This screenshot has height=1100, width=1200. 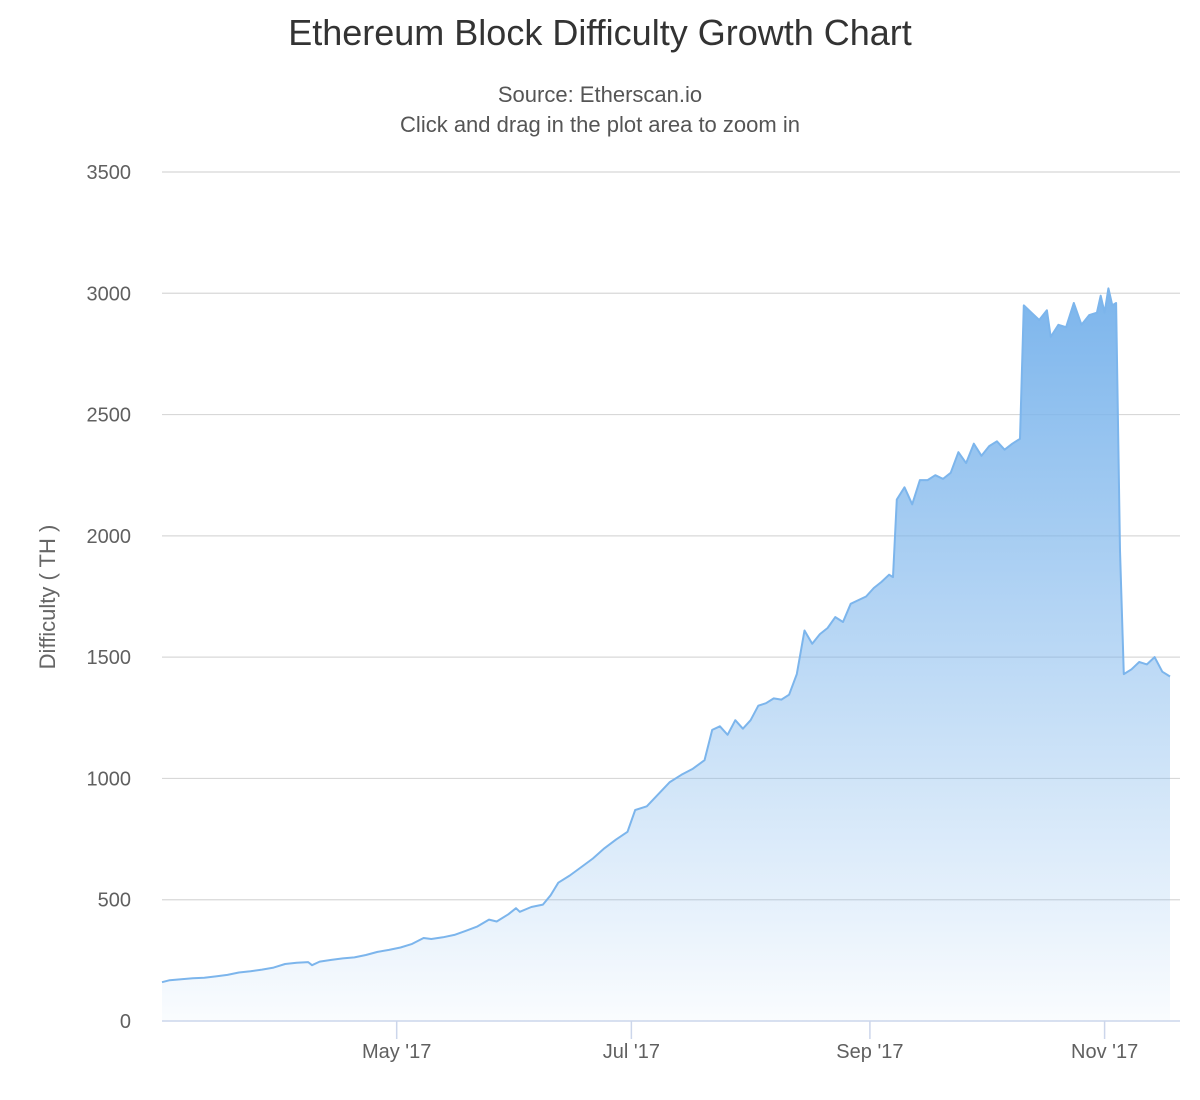 What do you see at coordinates (109, 416) in the screenshot?
I see `y-tick-label: 2500` at bounding box center [109, 416].